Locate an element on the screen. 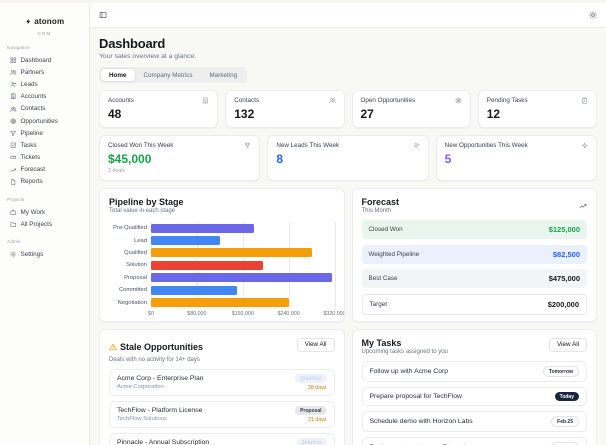 This screenshot has width=606, height=445. brand: atonom is located at coordinates (44, 19).